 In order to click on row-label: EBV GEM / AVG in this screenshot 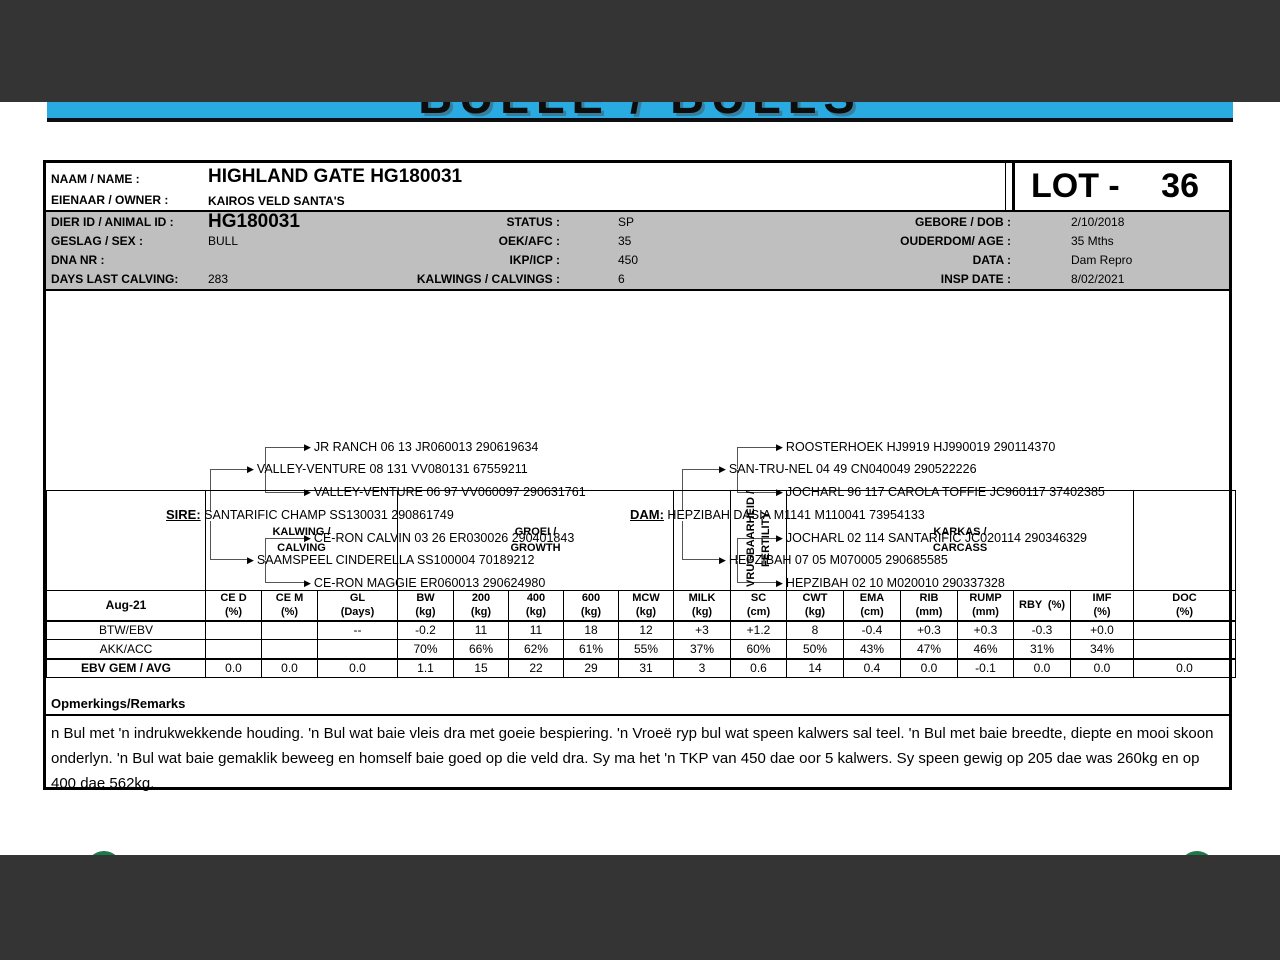, I will do `click(126, 668)`.